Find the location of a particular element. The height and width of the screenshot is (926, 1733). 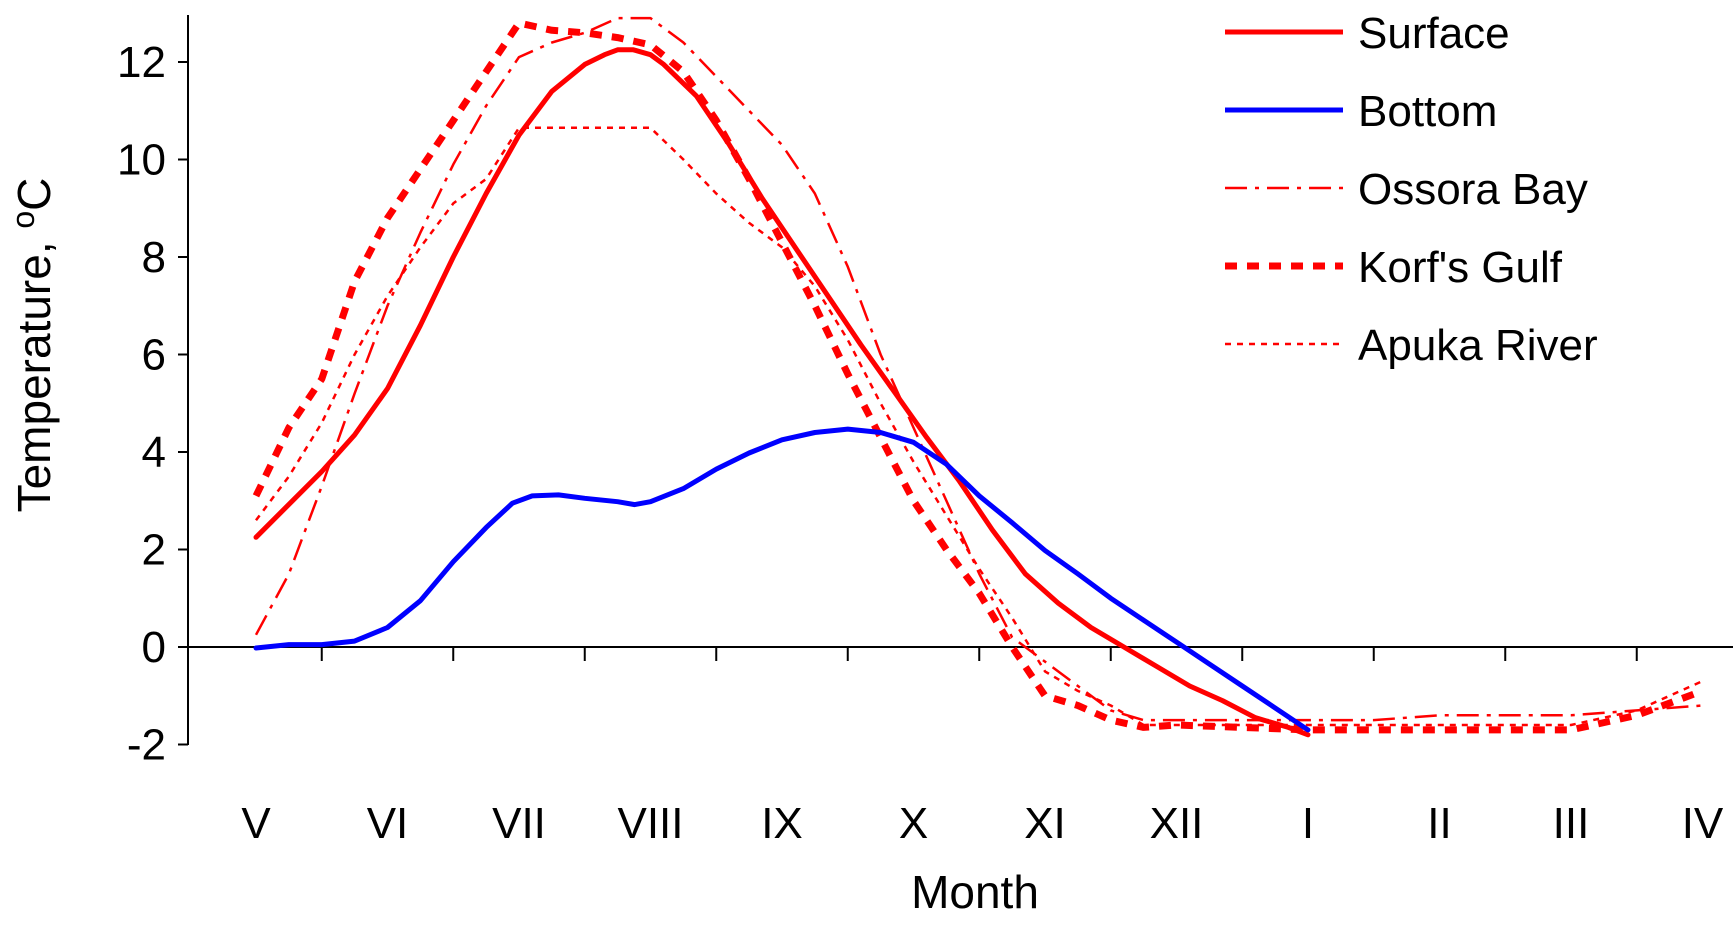

y-tick-label: 0 is located at coordinates (154, 647).